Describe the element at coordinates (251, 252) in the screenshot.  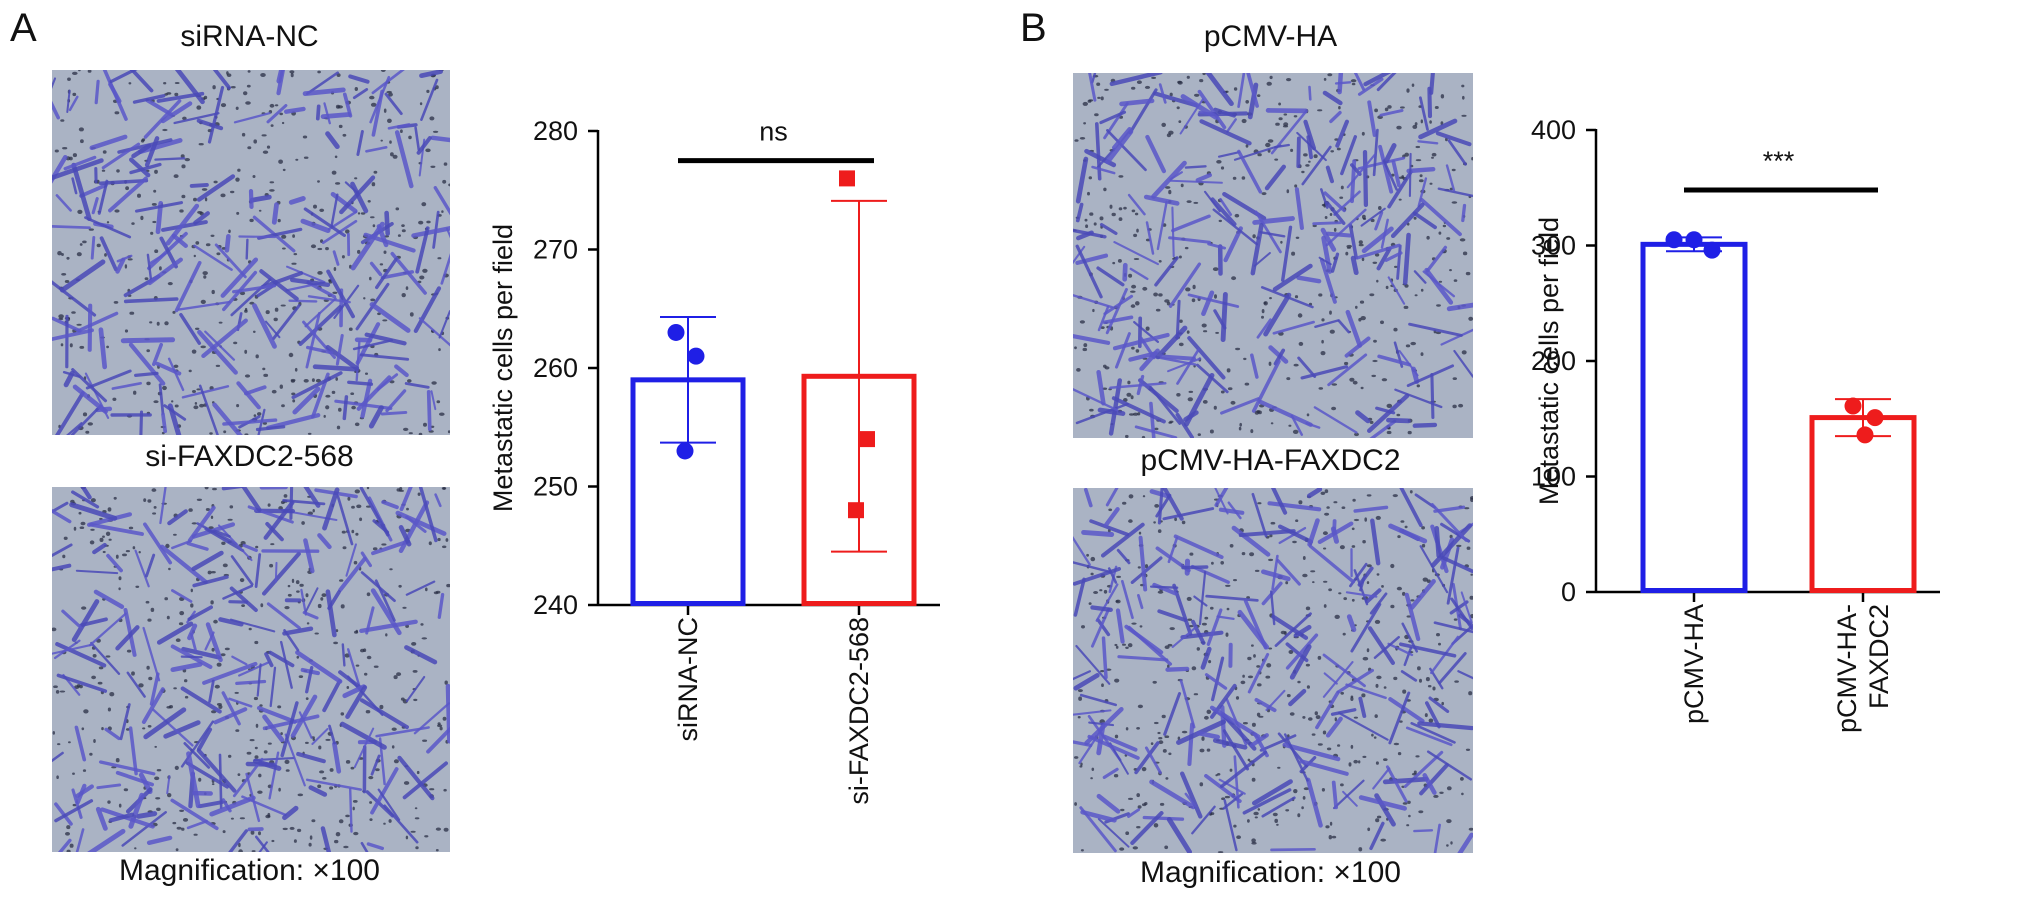
I see `micrograph-sirna-nc` at that location.